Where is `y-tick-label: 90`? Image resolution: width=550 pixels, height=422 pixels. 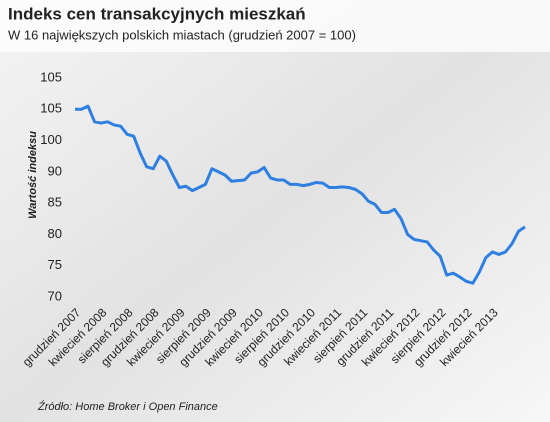
y-tick-label: 90 is located at coordinates (55, 170).